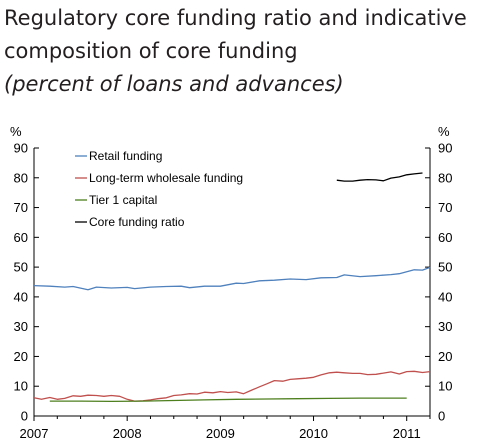 The image size is (500, 448). Describe the element at coordinates (21, 237) in the screenshot. I see `y-tick-label-left: 60` at that location.